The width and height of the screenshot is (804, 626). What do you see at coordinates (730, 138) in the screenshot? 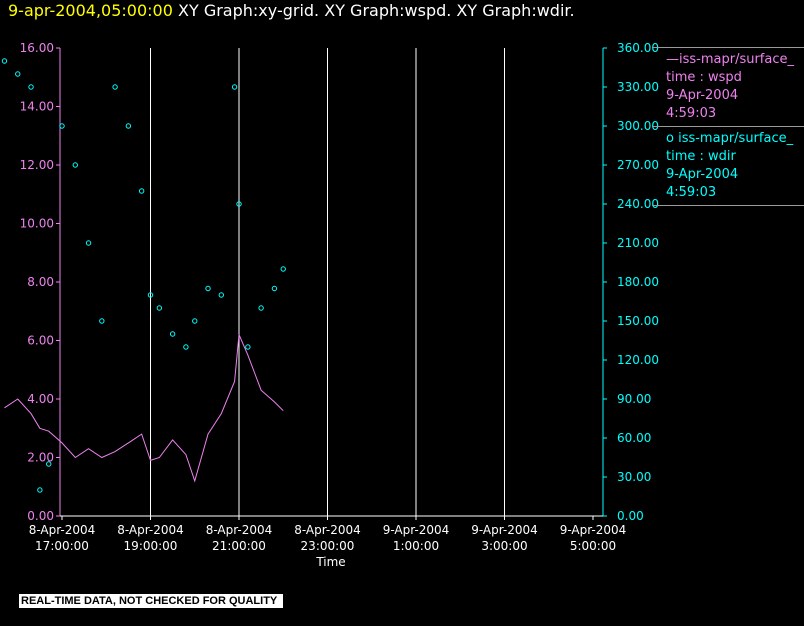
I see `legend-series-name: o iss-mapr/surface_` at bounding box center [730, 138].